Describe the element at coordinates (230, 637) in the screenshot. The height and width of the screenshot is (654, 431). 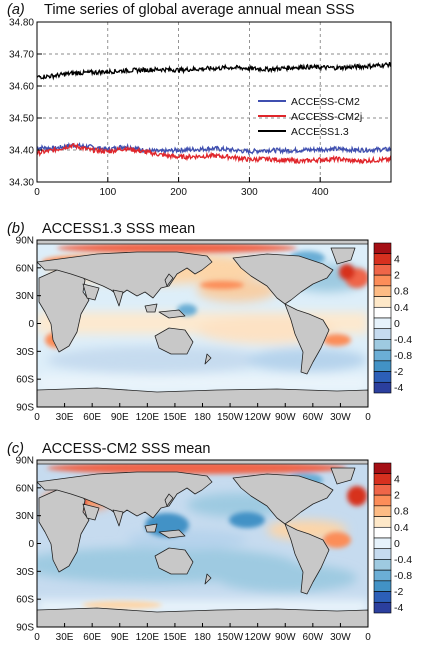
I see `x-tick-label: 150W` at that location.